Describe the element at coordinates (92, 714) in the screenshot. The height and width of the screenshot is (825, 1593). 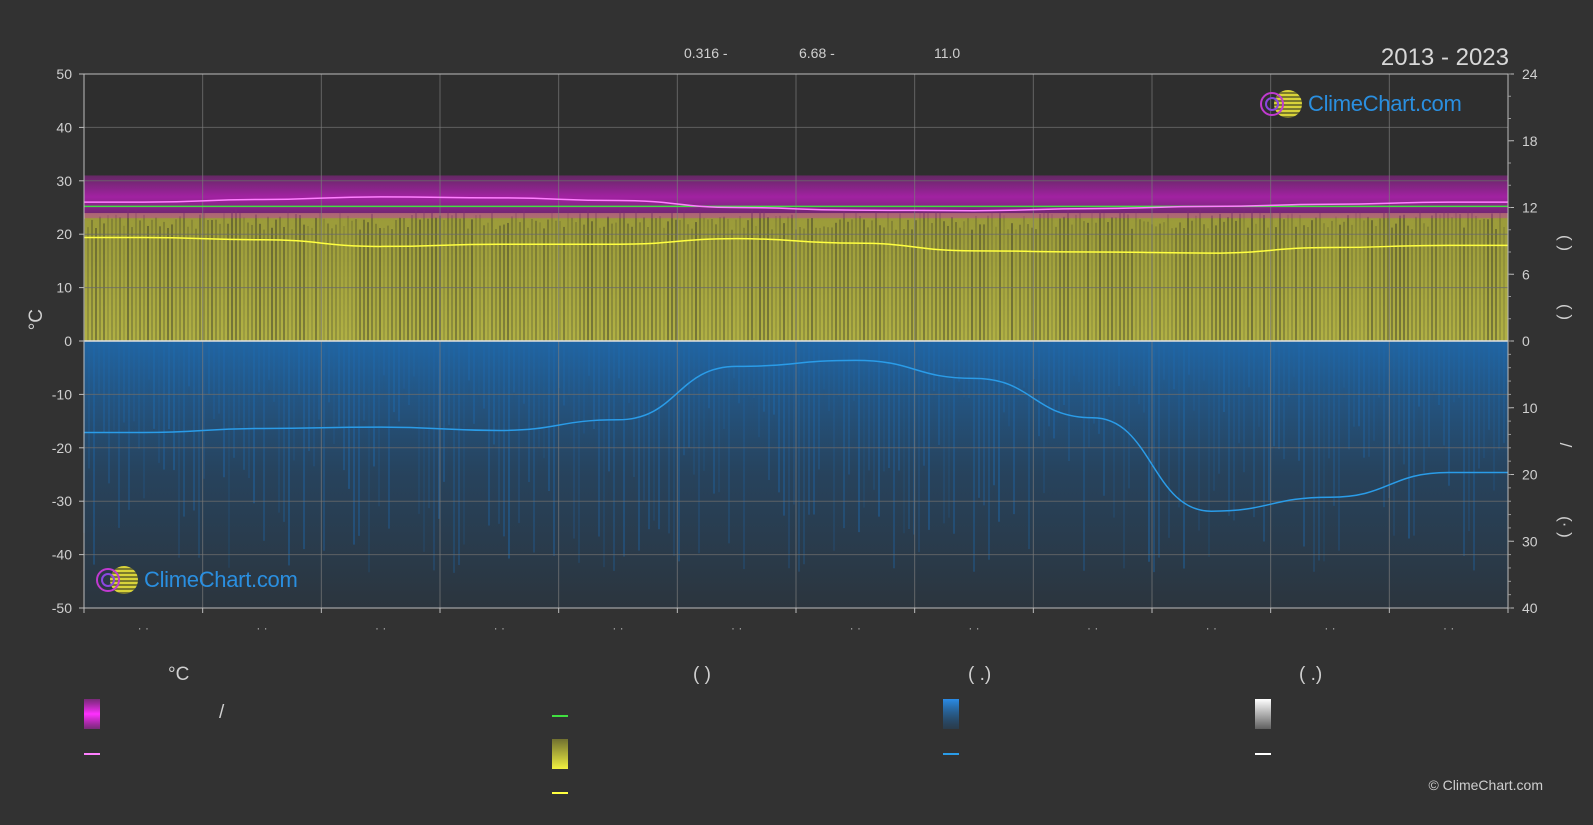
I see `legend-swatch-max-temp` at that location.